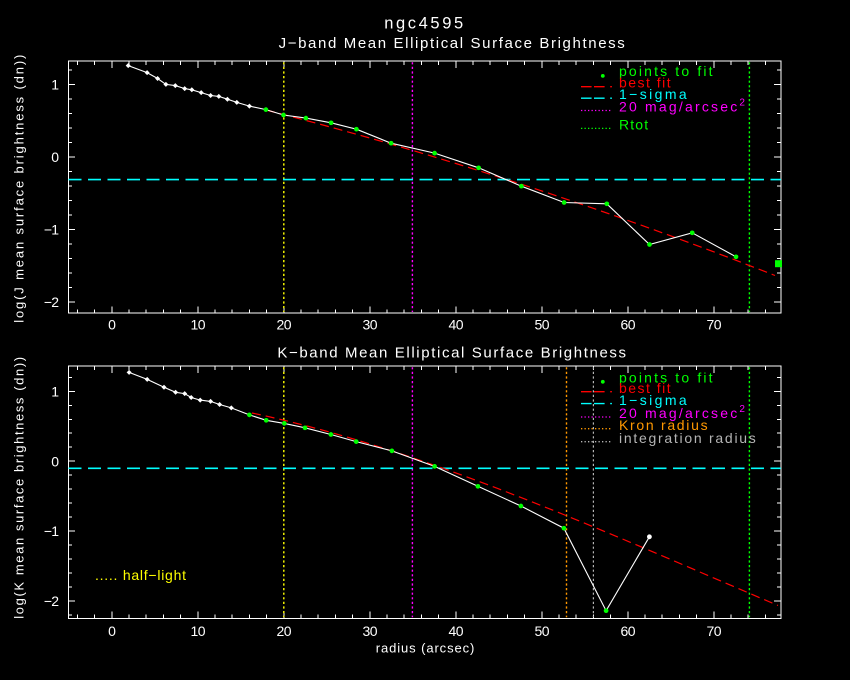  Describe the element at coordinates (18, 486) in the screenshot. I see `svg-text:log(K mean surface brightness: log(K mean surface brightness (dn))` at that location.